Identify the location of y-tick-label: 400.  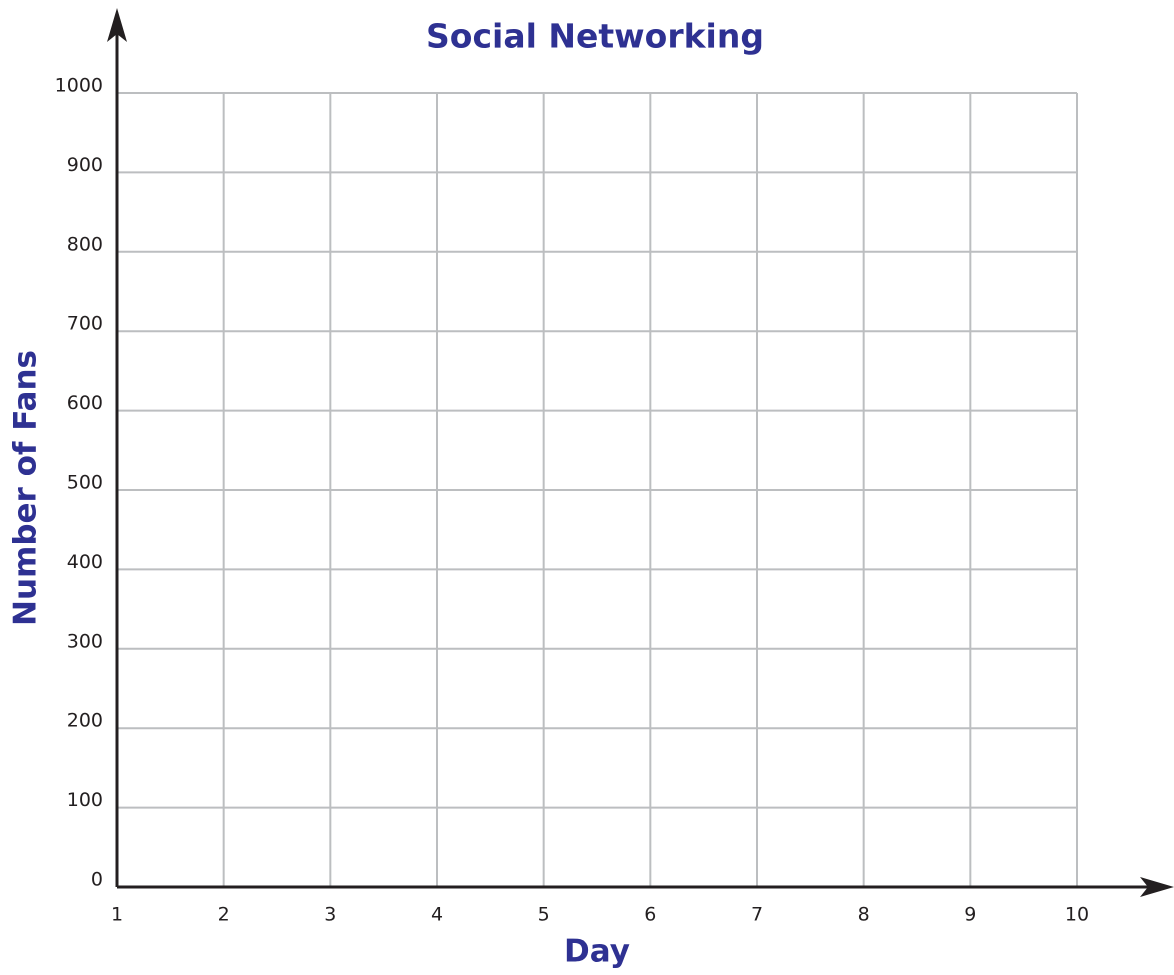
(85, 562).